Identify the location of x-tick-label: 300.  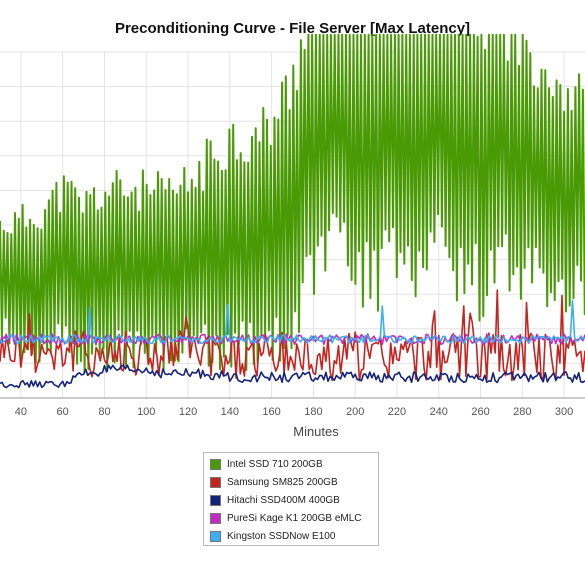
(564, 412).